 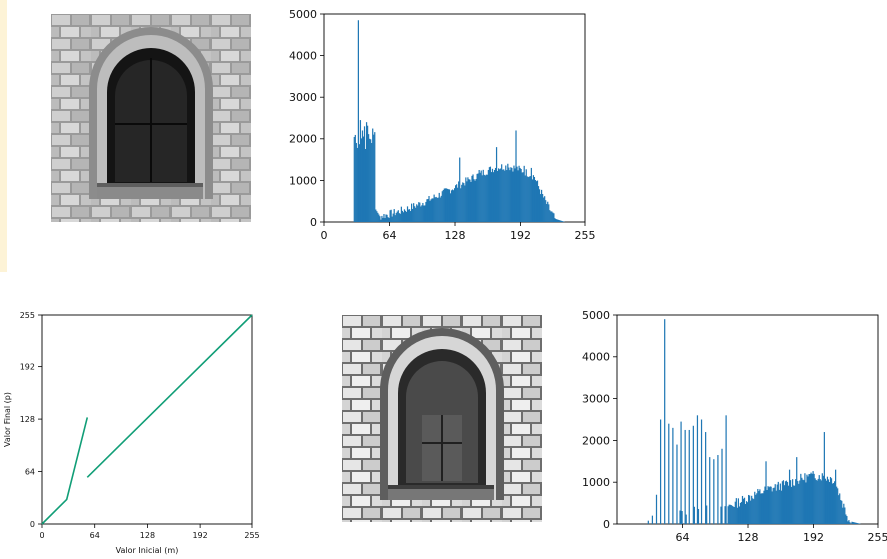 I want to click on y-tick-label: 5000, so click(x=303, y=14).